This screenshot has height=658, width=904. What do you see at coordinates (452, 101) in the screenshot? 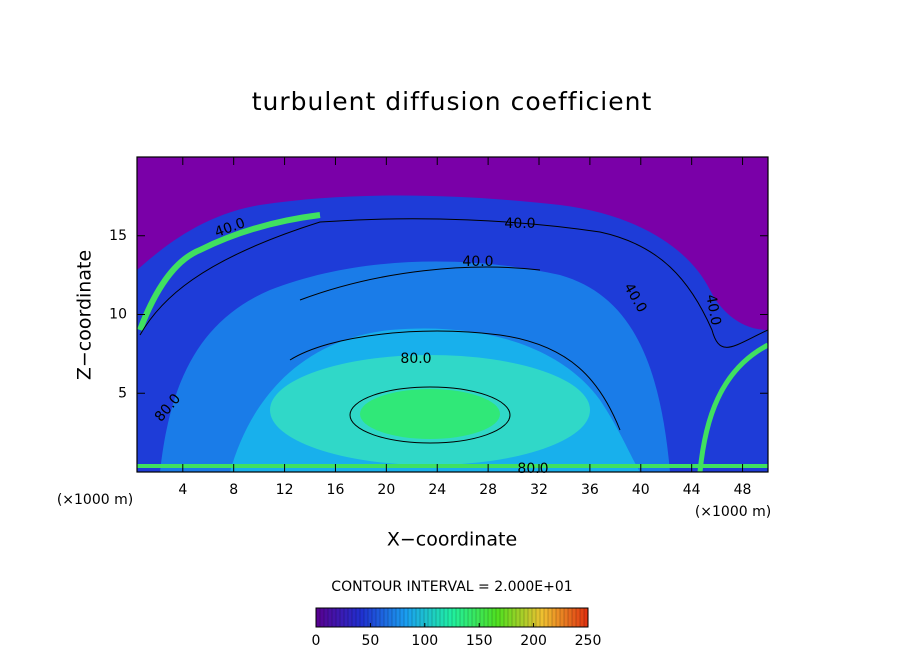
I see `chart-title: turbulent diffusion coefficient` at bounding box center [452, 101].